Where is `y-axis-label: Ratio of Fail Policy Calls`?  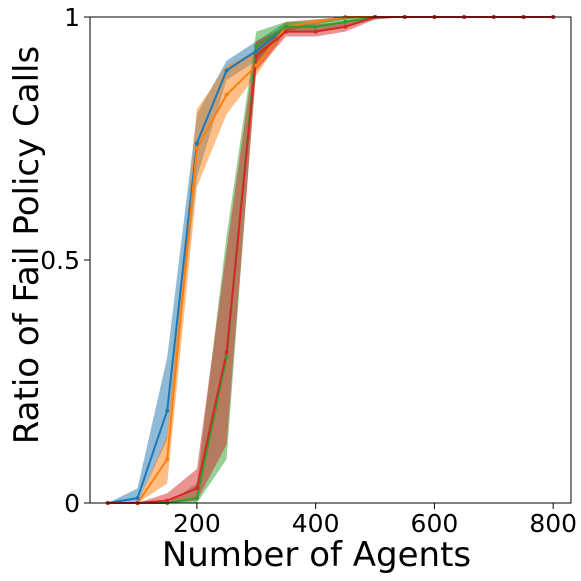
y-axis-label: Ratio of Fail Policy Calls is located at coordinates (27, 245).